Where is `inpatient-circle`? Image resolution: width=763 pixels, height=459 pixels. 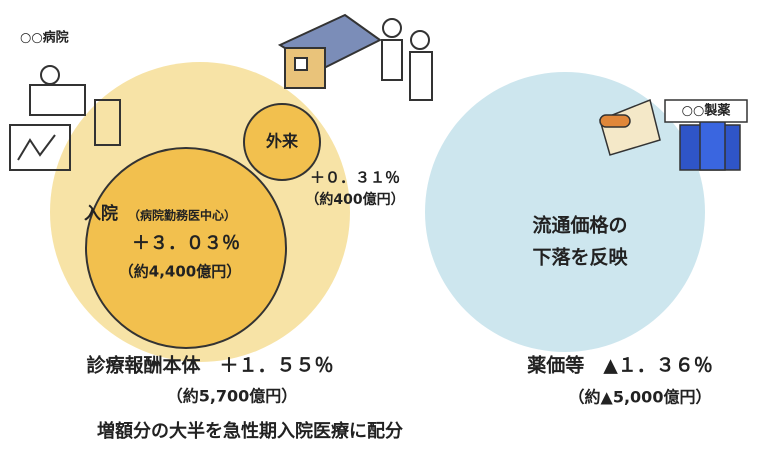
inpatient-circle is located at coordinates (186, 248).